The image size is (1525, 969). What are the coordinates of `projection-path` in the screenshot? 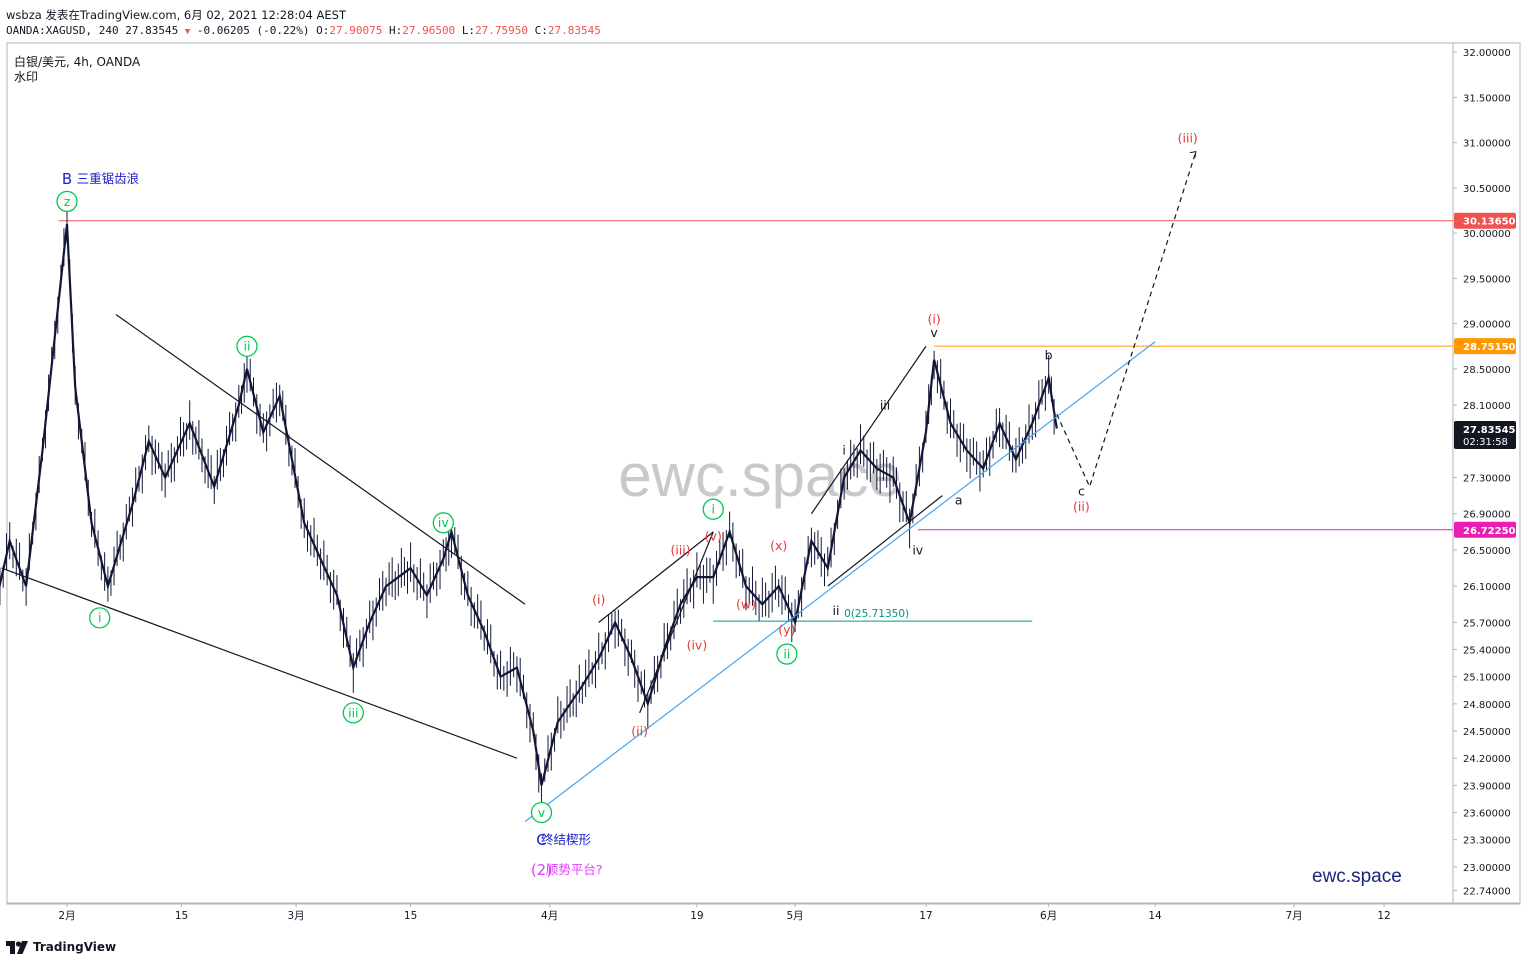 It's located at (1126, 320).